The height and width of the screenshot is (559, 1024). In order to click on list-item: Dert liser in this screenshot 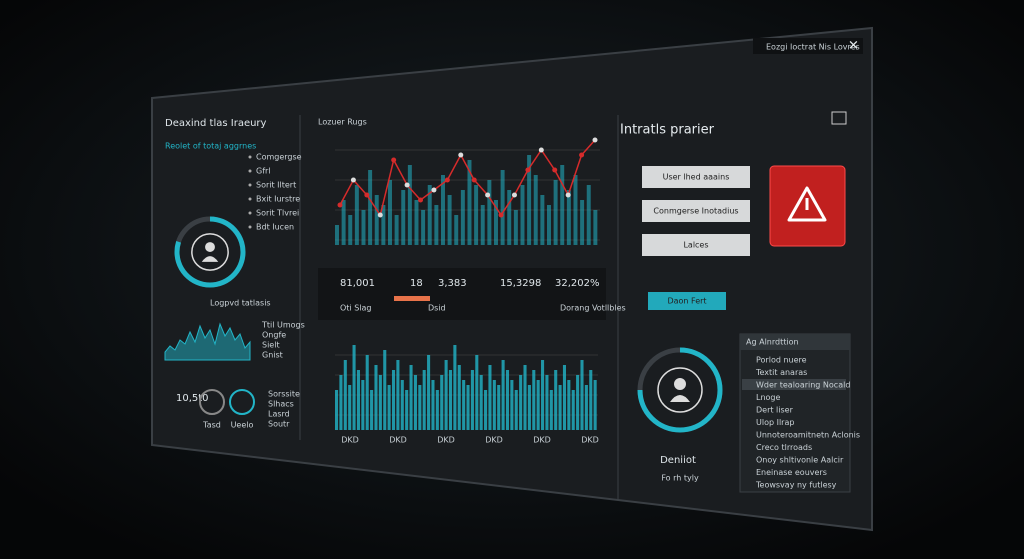, I will do `click(775, 410)`.